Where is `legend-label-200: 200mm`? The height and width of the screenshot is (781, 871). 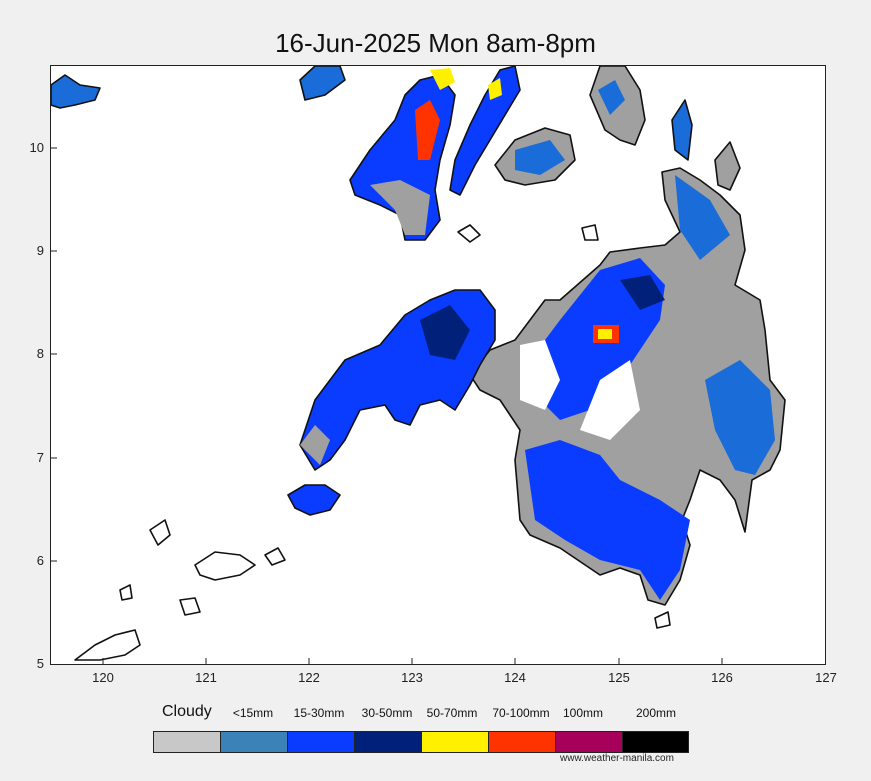
legend-label-200: 200mm is located at coordinates (655, 713).